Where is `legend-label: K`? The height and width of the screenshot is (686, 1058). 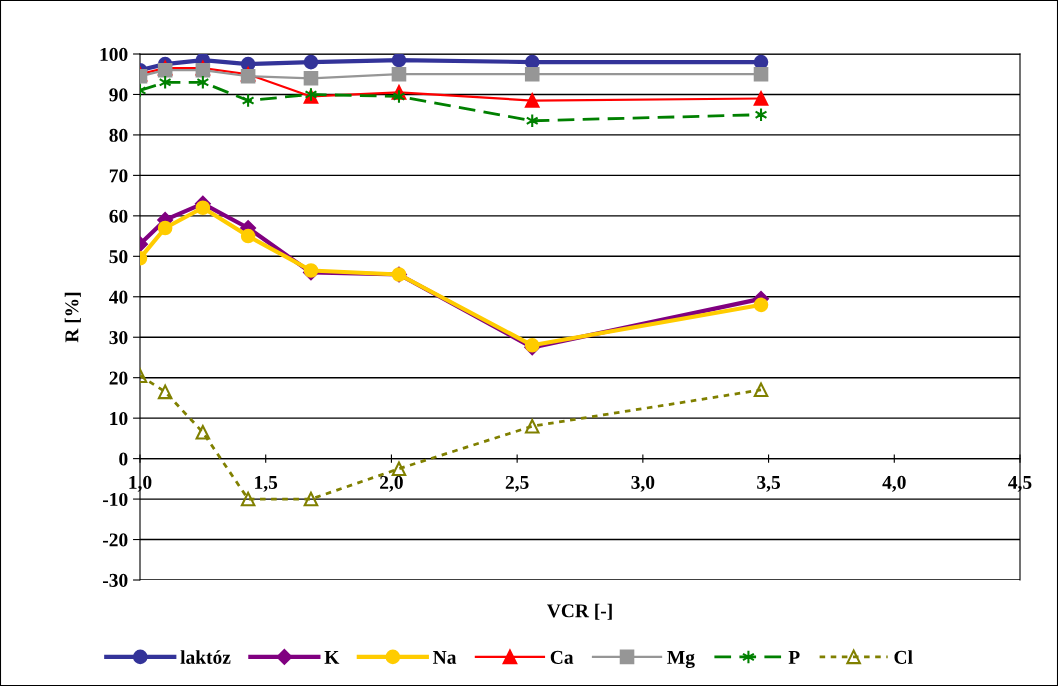
legend-label: K is located at coordinates (332, 657).